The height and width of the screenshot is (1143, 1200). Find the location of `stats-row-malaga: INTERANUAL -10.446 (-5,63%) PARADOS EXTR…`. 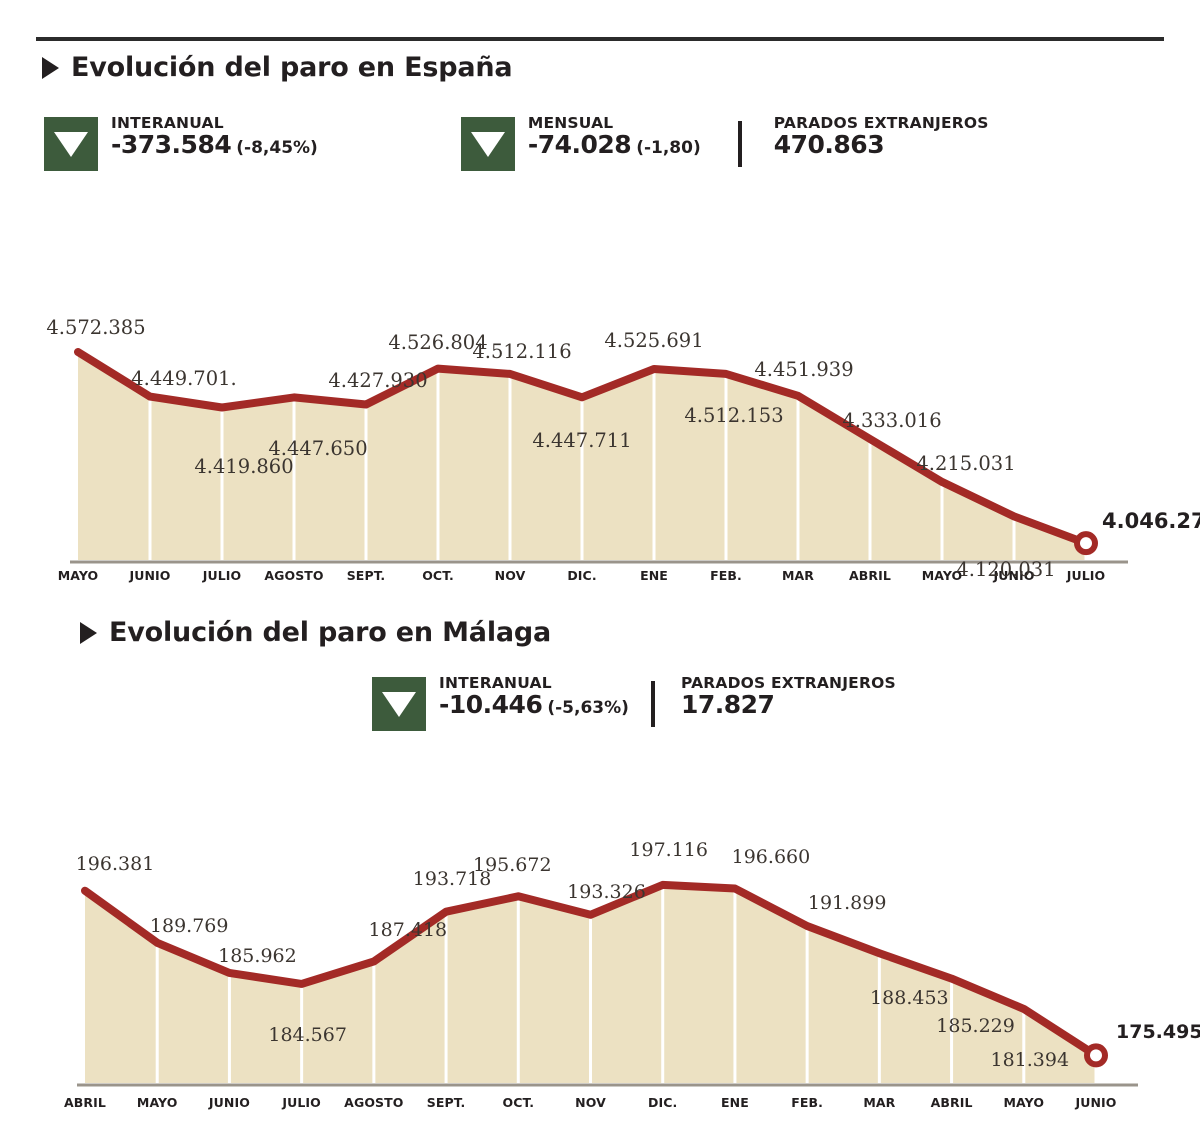

stats-row-malaga: INTERANUAL -10.446 (-5,63%) PARADOS EXTR… is located at coordinates (634, 702).